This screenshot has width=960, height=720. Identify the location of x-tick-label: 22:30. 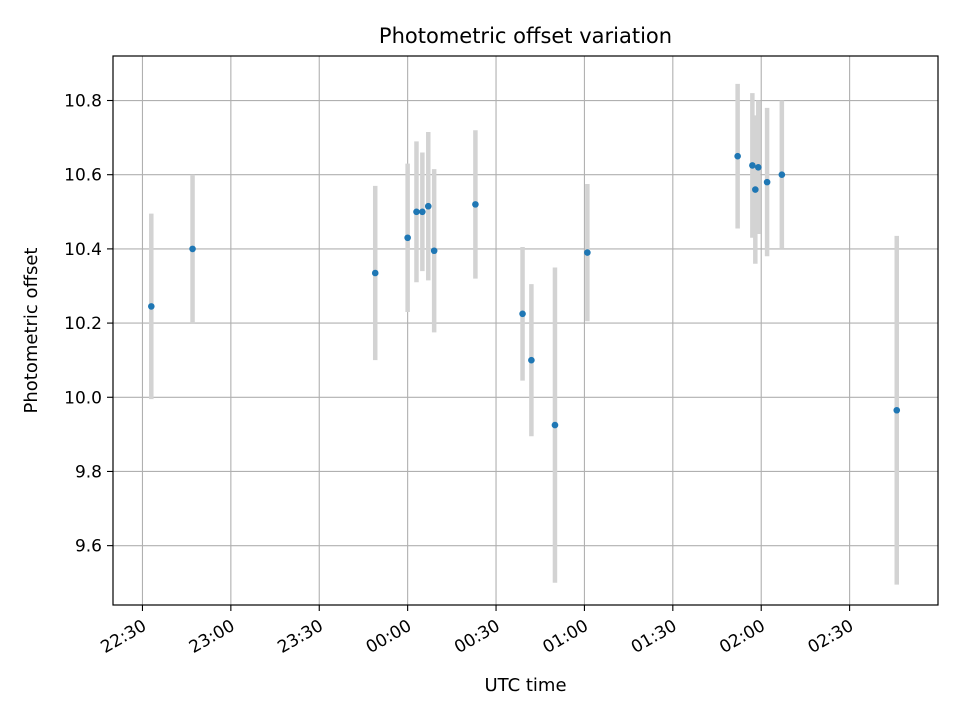
(124, 637).